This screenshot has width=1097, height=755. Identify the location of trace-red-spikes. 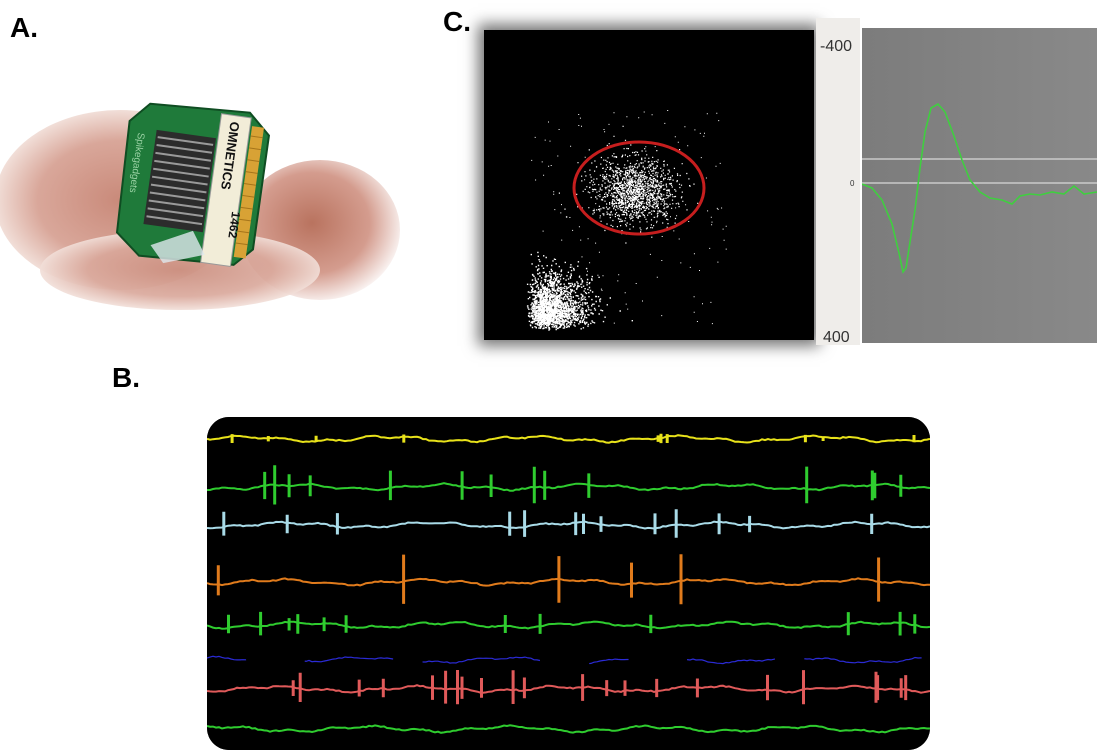
(599, 687).